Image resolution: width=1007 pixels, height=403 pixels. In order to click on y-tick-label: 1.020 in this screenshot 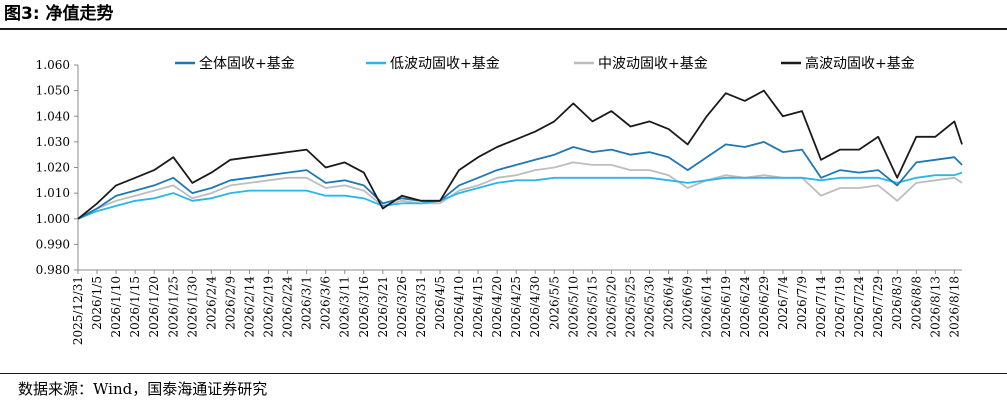, I will do `click(53, 168)`.